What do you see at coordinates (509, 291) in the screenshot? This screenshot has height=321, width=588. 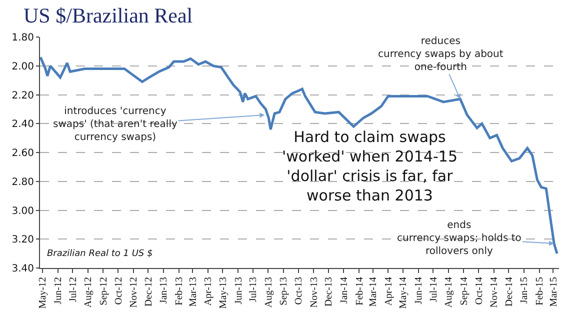 I see `x-tick-label: Dec-14` at bounding box center [509, 291].